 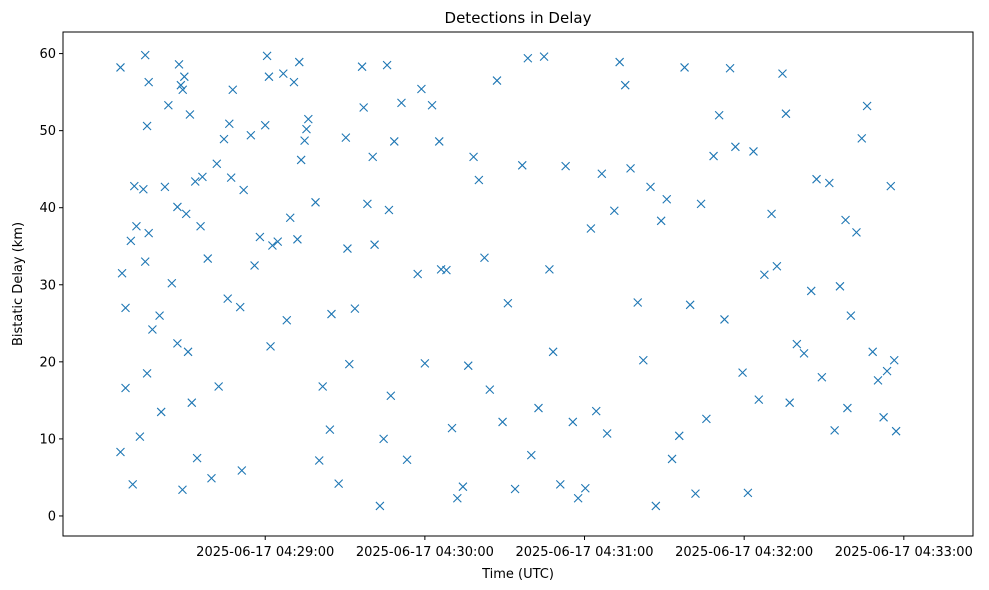 I want to click on y-tick-label: 50, so click(x=47, y=131).